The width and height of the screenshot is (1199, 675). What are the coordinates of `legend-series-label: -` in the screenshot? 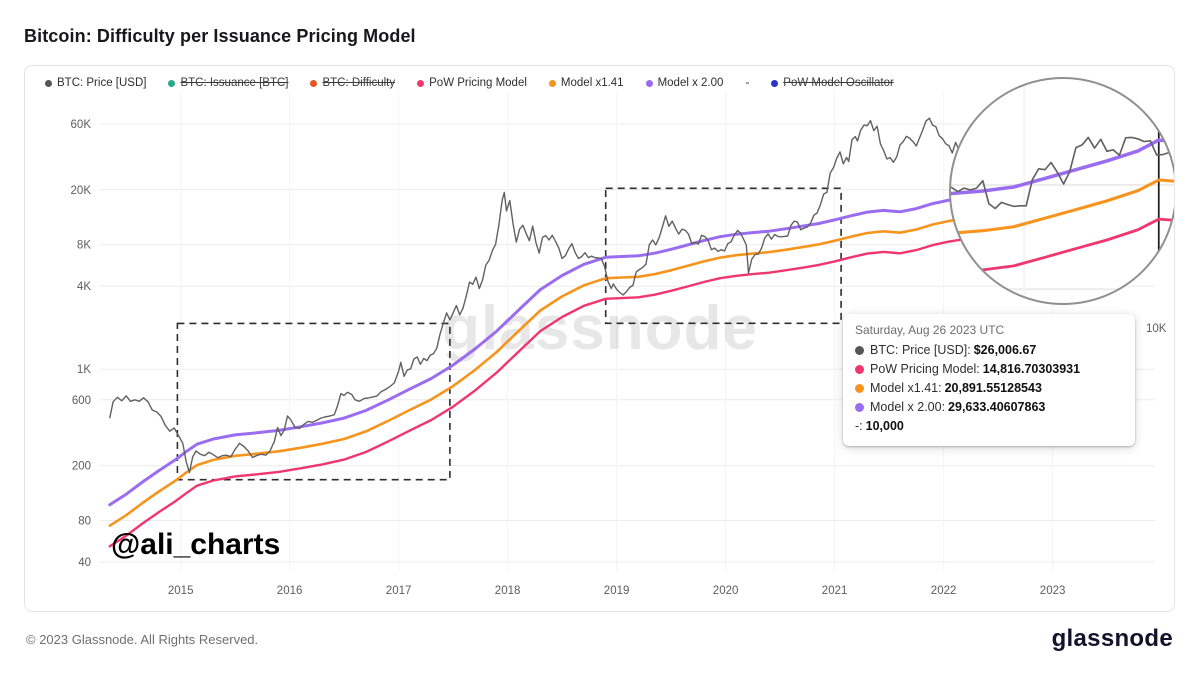 It's located at (747, 83).